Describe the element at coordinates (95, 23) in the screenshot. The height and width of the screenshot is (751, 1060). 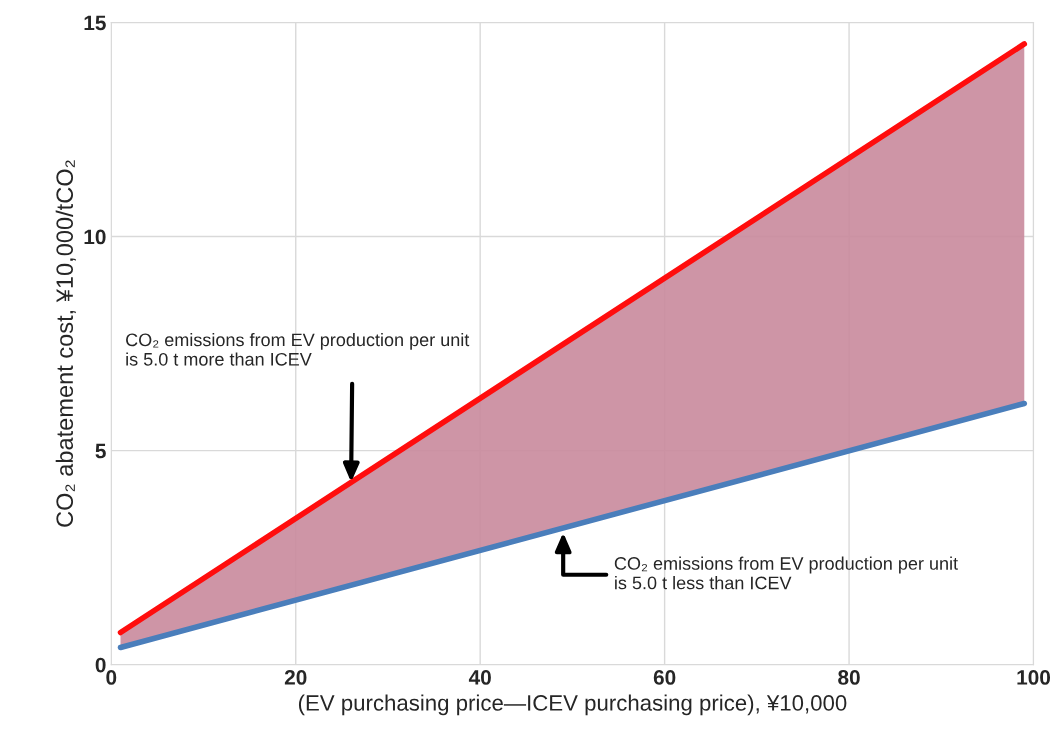
I see `y-tick-label: 15` at that location.